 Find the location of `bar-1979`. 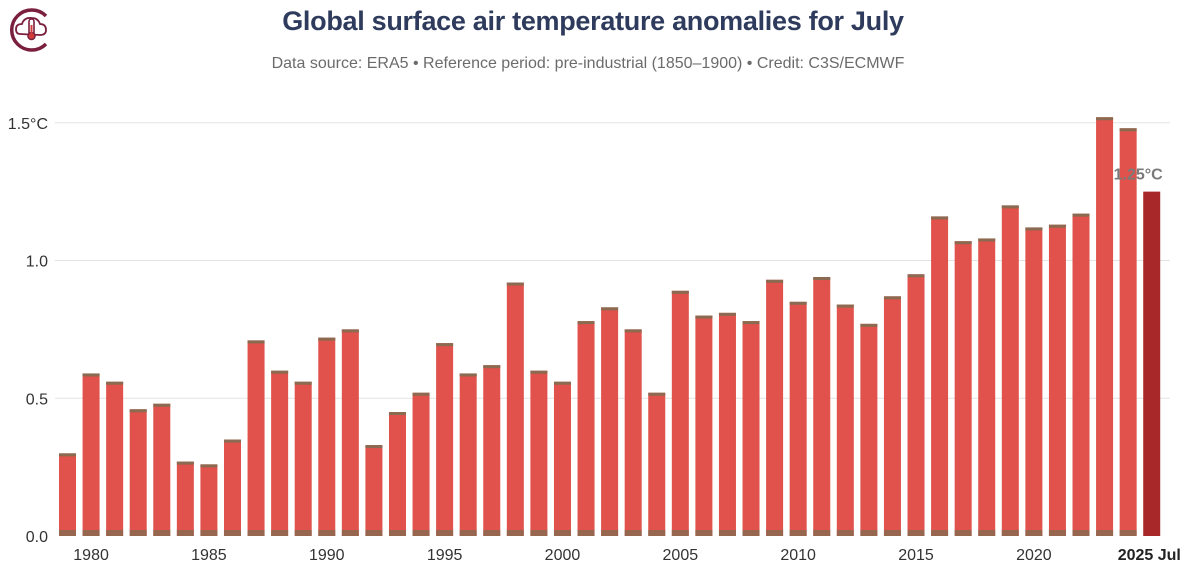

bar-1979 is located at coordinates (67, 494).